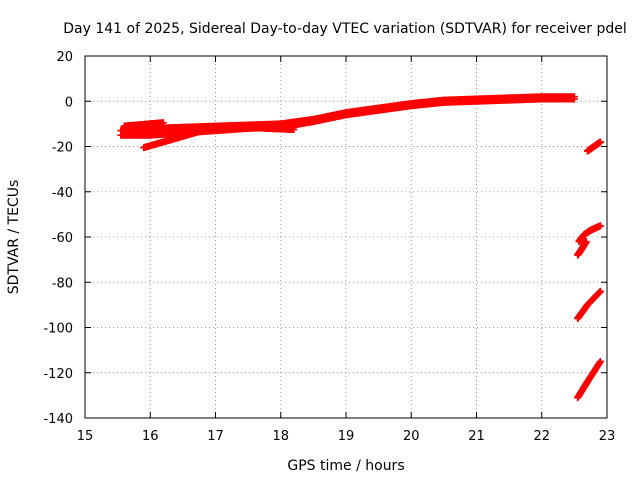  Describe the element at coordinates (85, 436) in the screenshot. I see `x-tick-label: 15` at that location.